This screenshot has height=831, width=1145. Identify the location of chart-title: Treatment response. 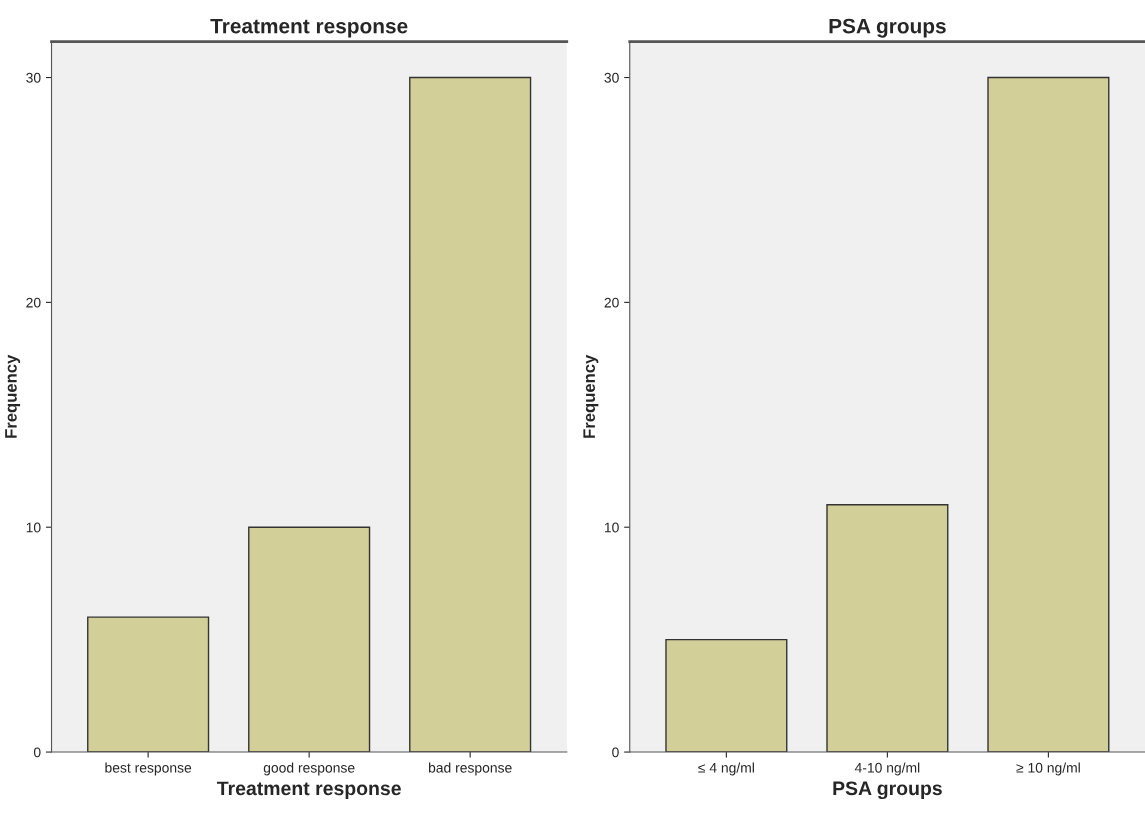
(309, 28).